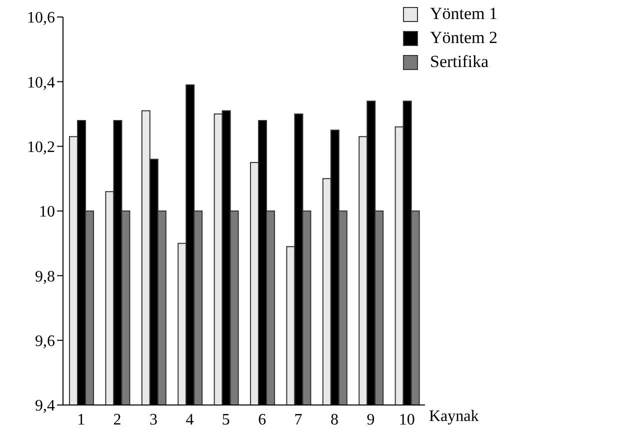 This screenshot has width=623, height=432. What do you see at coordinates (154, 419) in the screenshot?
I see `x-tick-label: 3` at bounding box center [154, 419].